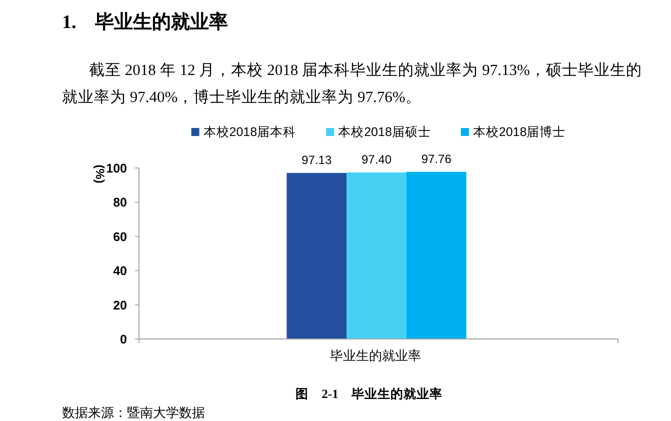 The image size is (671, 421). Describe the element at coordinates (436, 159) in the screenshot. I see `data-label: 97.76` at that location.